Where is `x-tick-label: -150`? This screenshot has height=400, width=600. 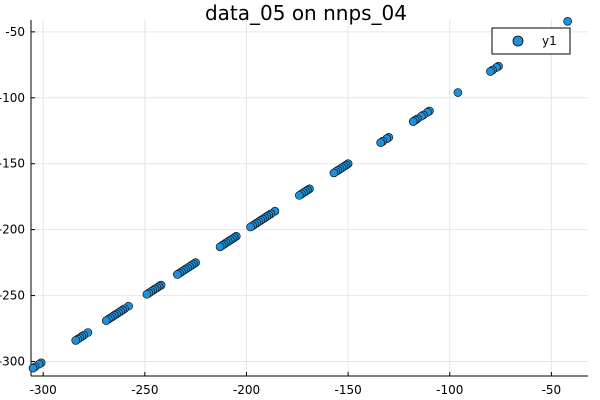 x-tick-label: -150 is located at coordinates (348, 390).